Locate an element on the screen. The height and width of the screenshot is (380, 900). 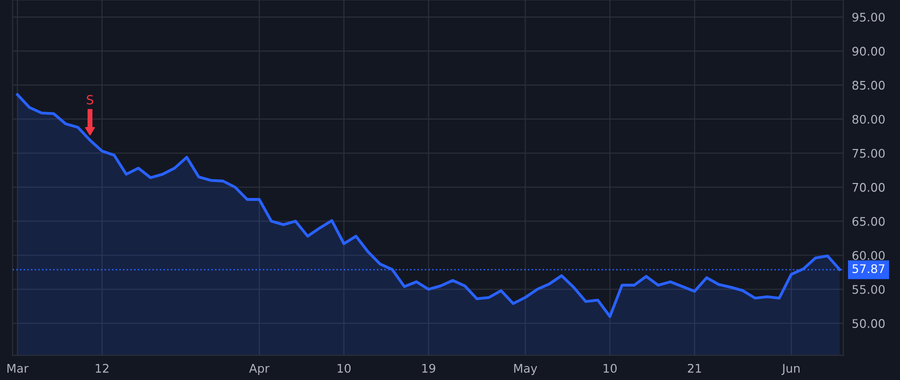
x-tick-label: 19 is located at coordinates (429, 368).